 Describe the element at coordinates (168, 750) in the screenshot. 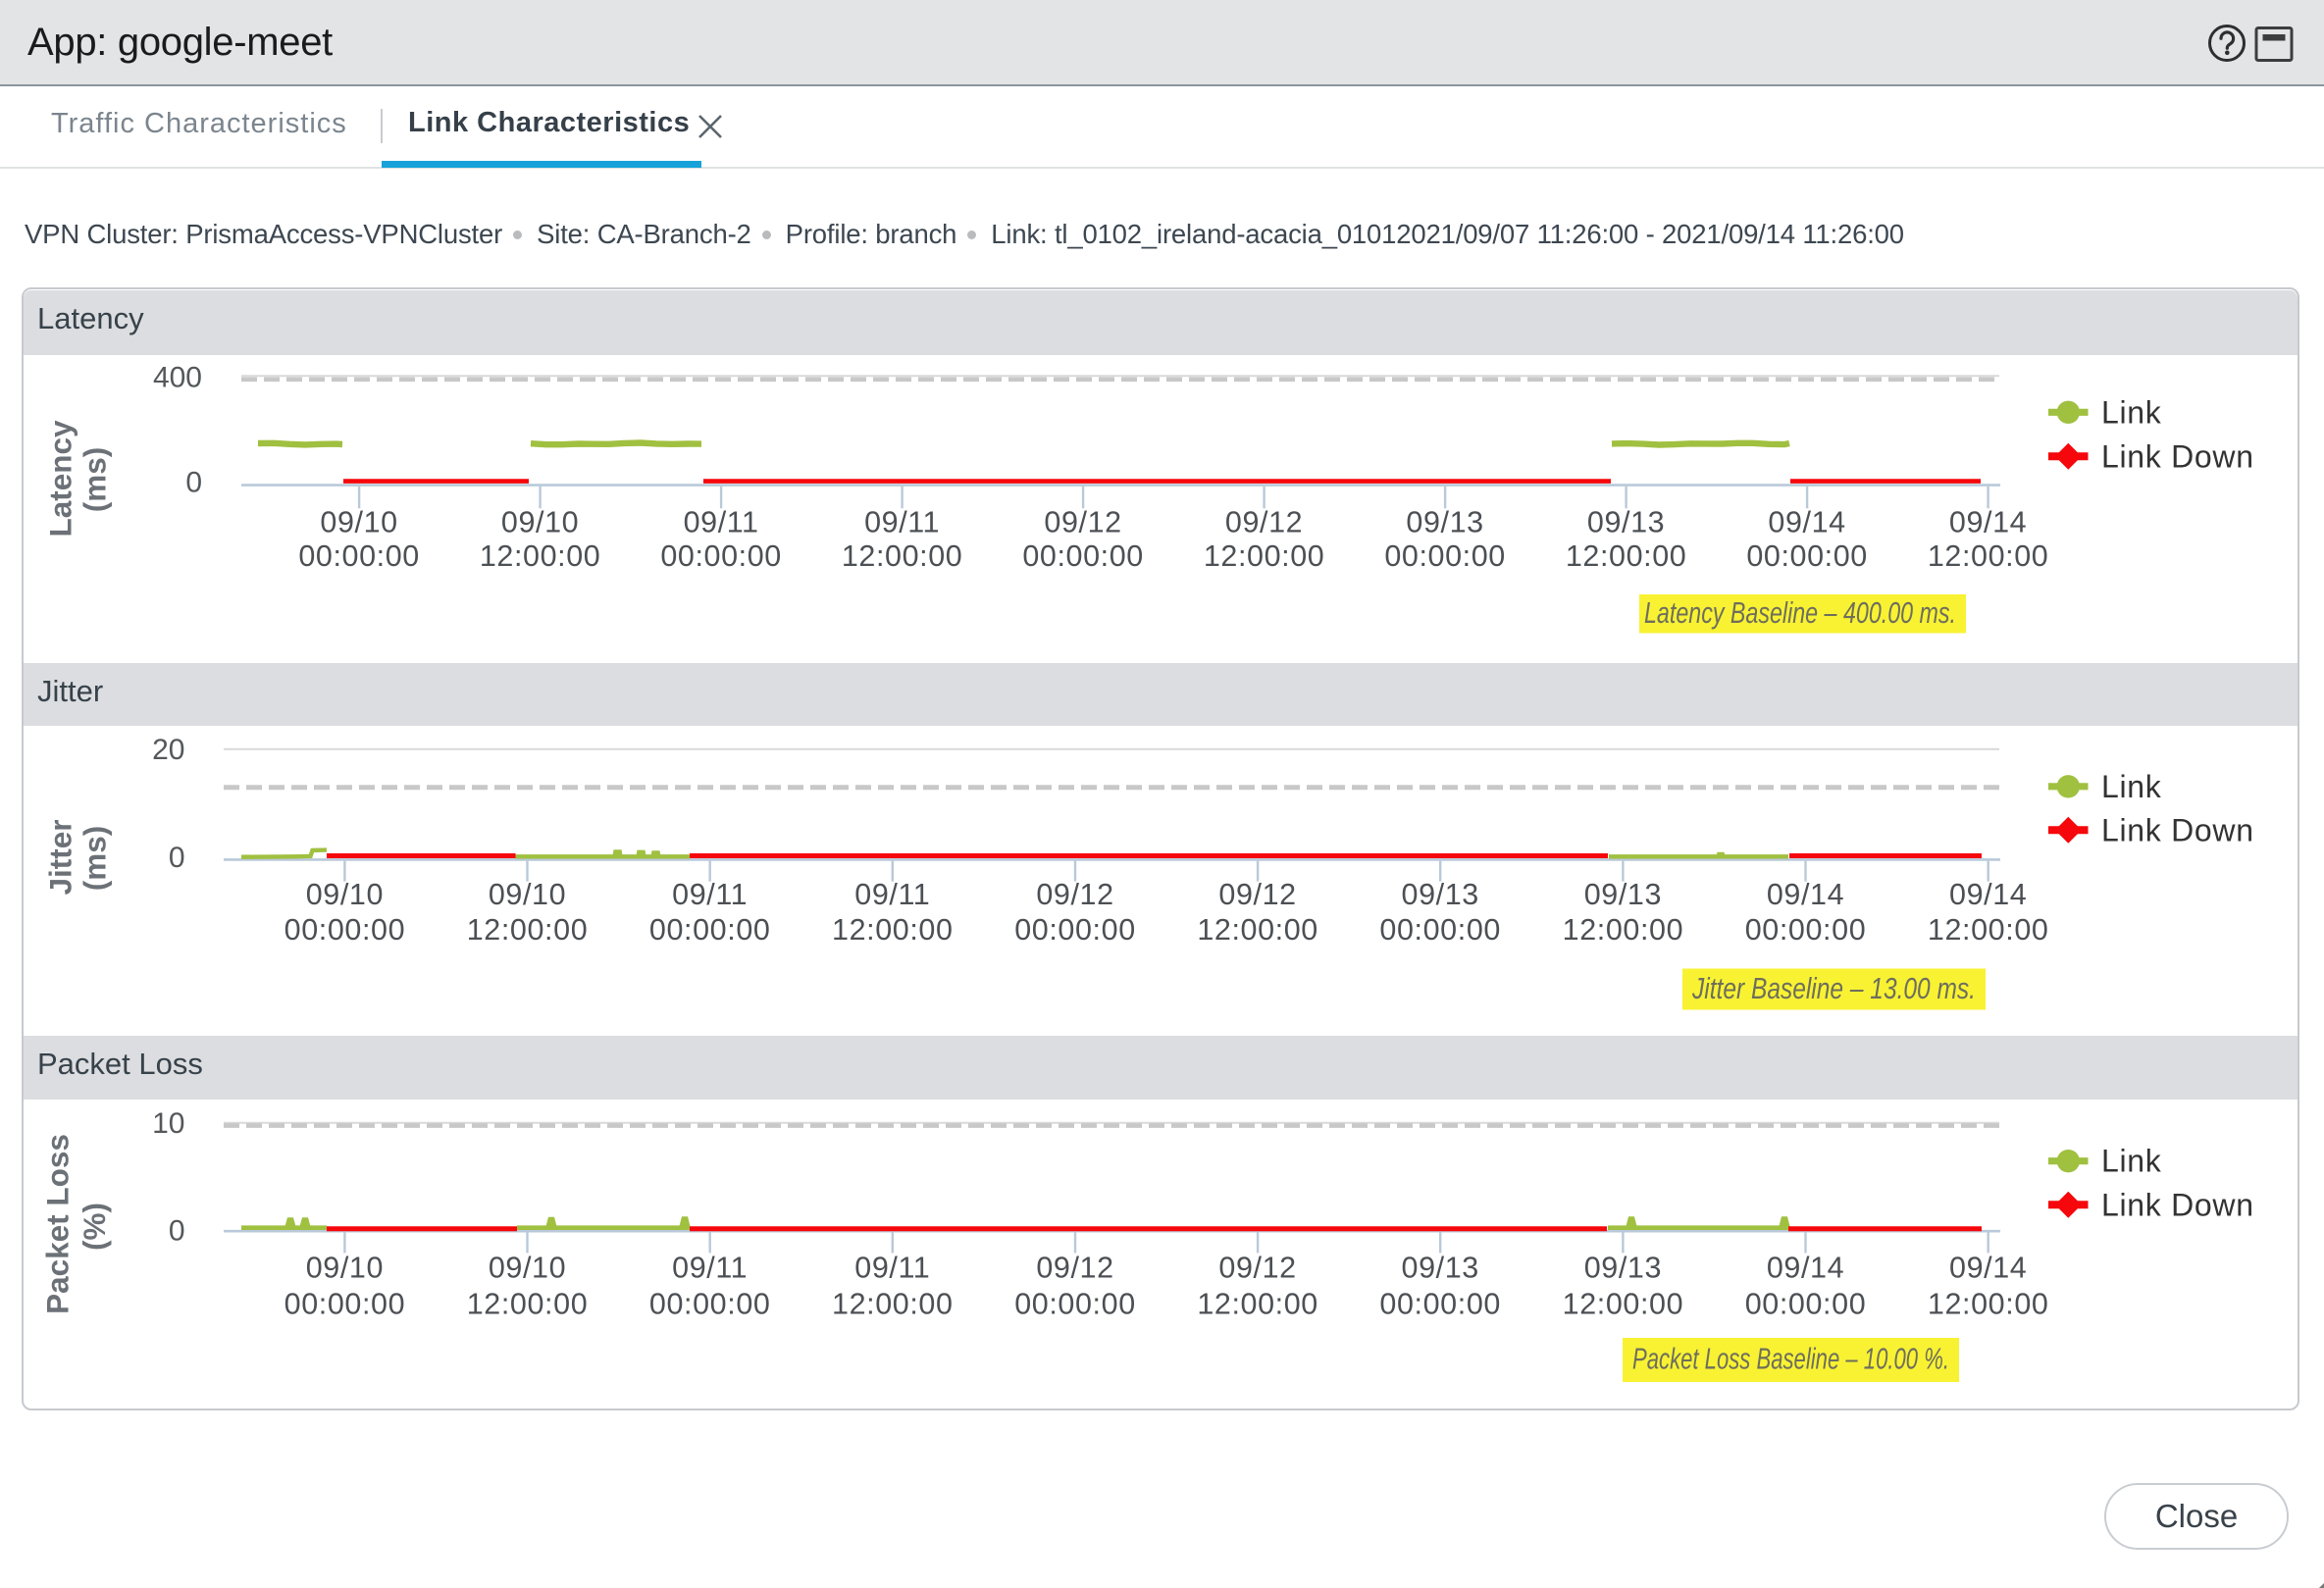

I see `svg-text: 20` at that location.